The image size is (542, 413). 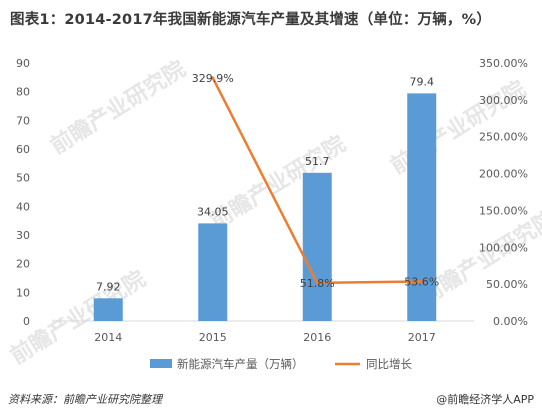 What do you see at coordinates (23, 264) in the screenshot?
I see `y-left-tick-label: 20` at bounding box center [23, 264].